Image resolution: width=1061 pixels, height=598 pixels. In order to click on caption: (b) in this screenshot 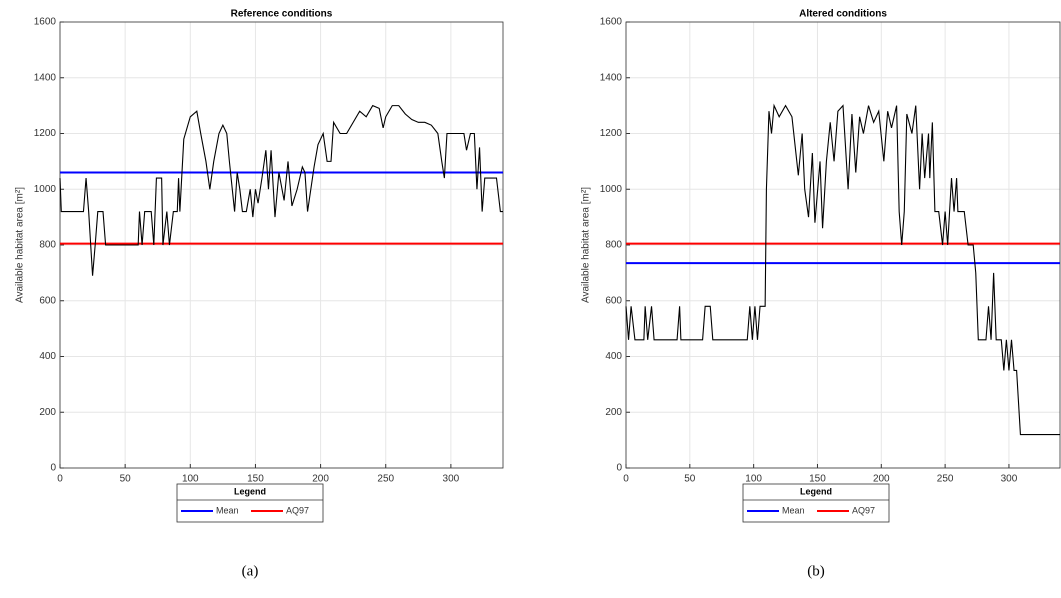, I will do `click(816, 571)`.